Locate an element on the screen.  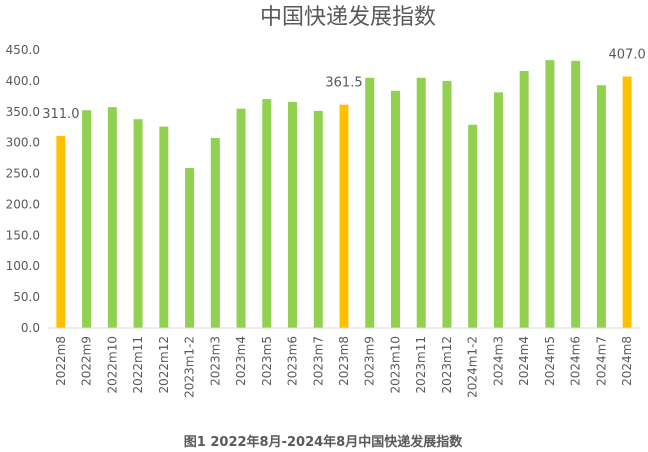
x-tick-label: 2023m4 is located at coordinates (241, 361).